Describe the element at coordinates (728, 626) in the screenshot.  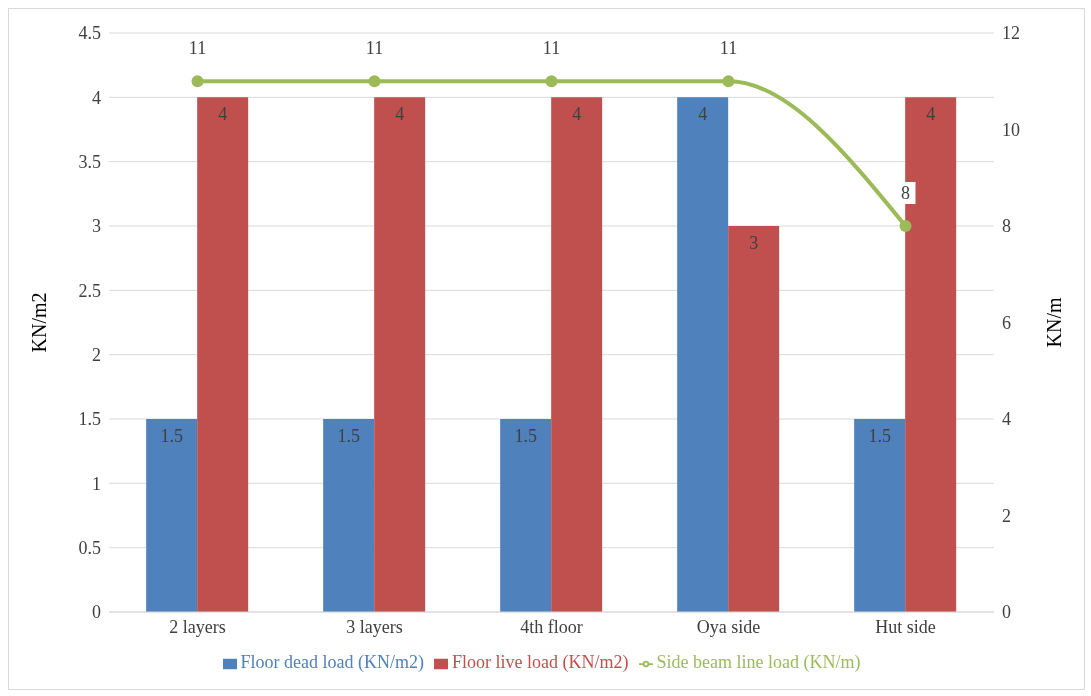
I see `x-tick-label: Oya side` at that location.